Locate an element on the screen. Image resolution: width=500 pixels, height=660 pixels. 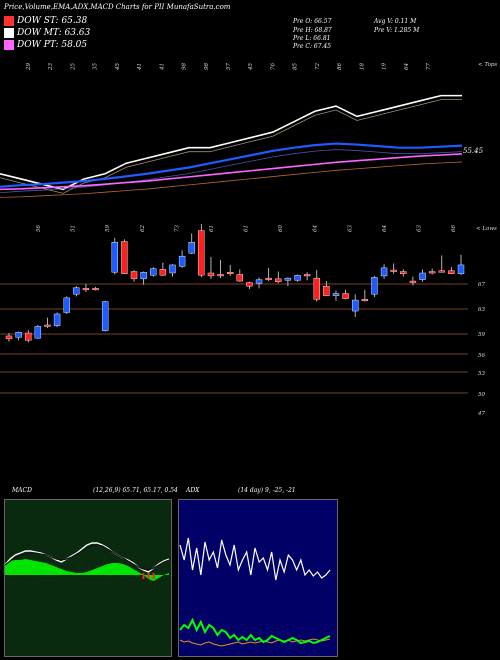
info-pre-l: Pre L: 66.81 is located at coordinates (312, 38).